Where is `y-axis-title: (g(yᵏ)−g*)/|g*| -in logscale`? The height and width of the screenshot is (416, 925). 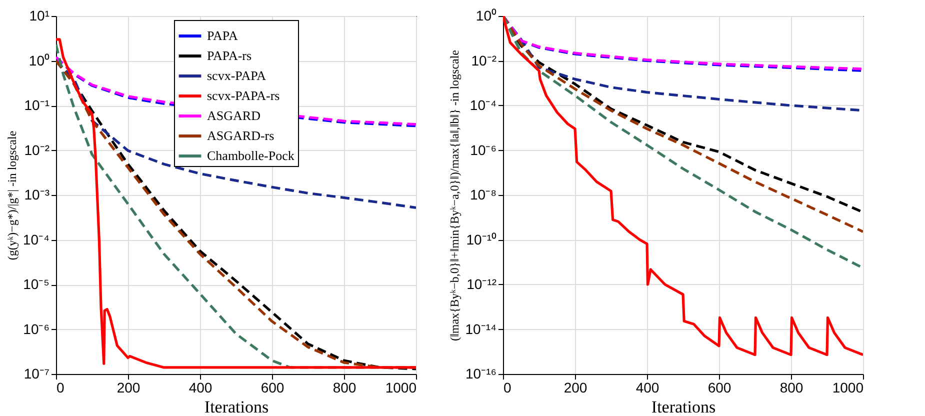 y-axis-title: (g(yᵏ)−g*)/|g*| -in logscale is located at coordinates (11, 195).